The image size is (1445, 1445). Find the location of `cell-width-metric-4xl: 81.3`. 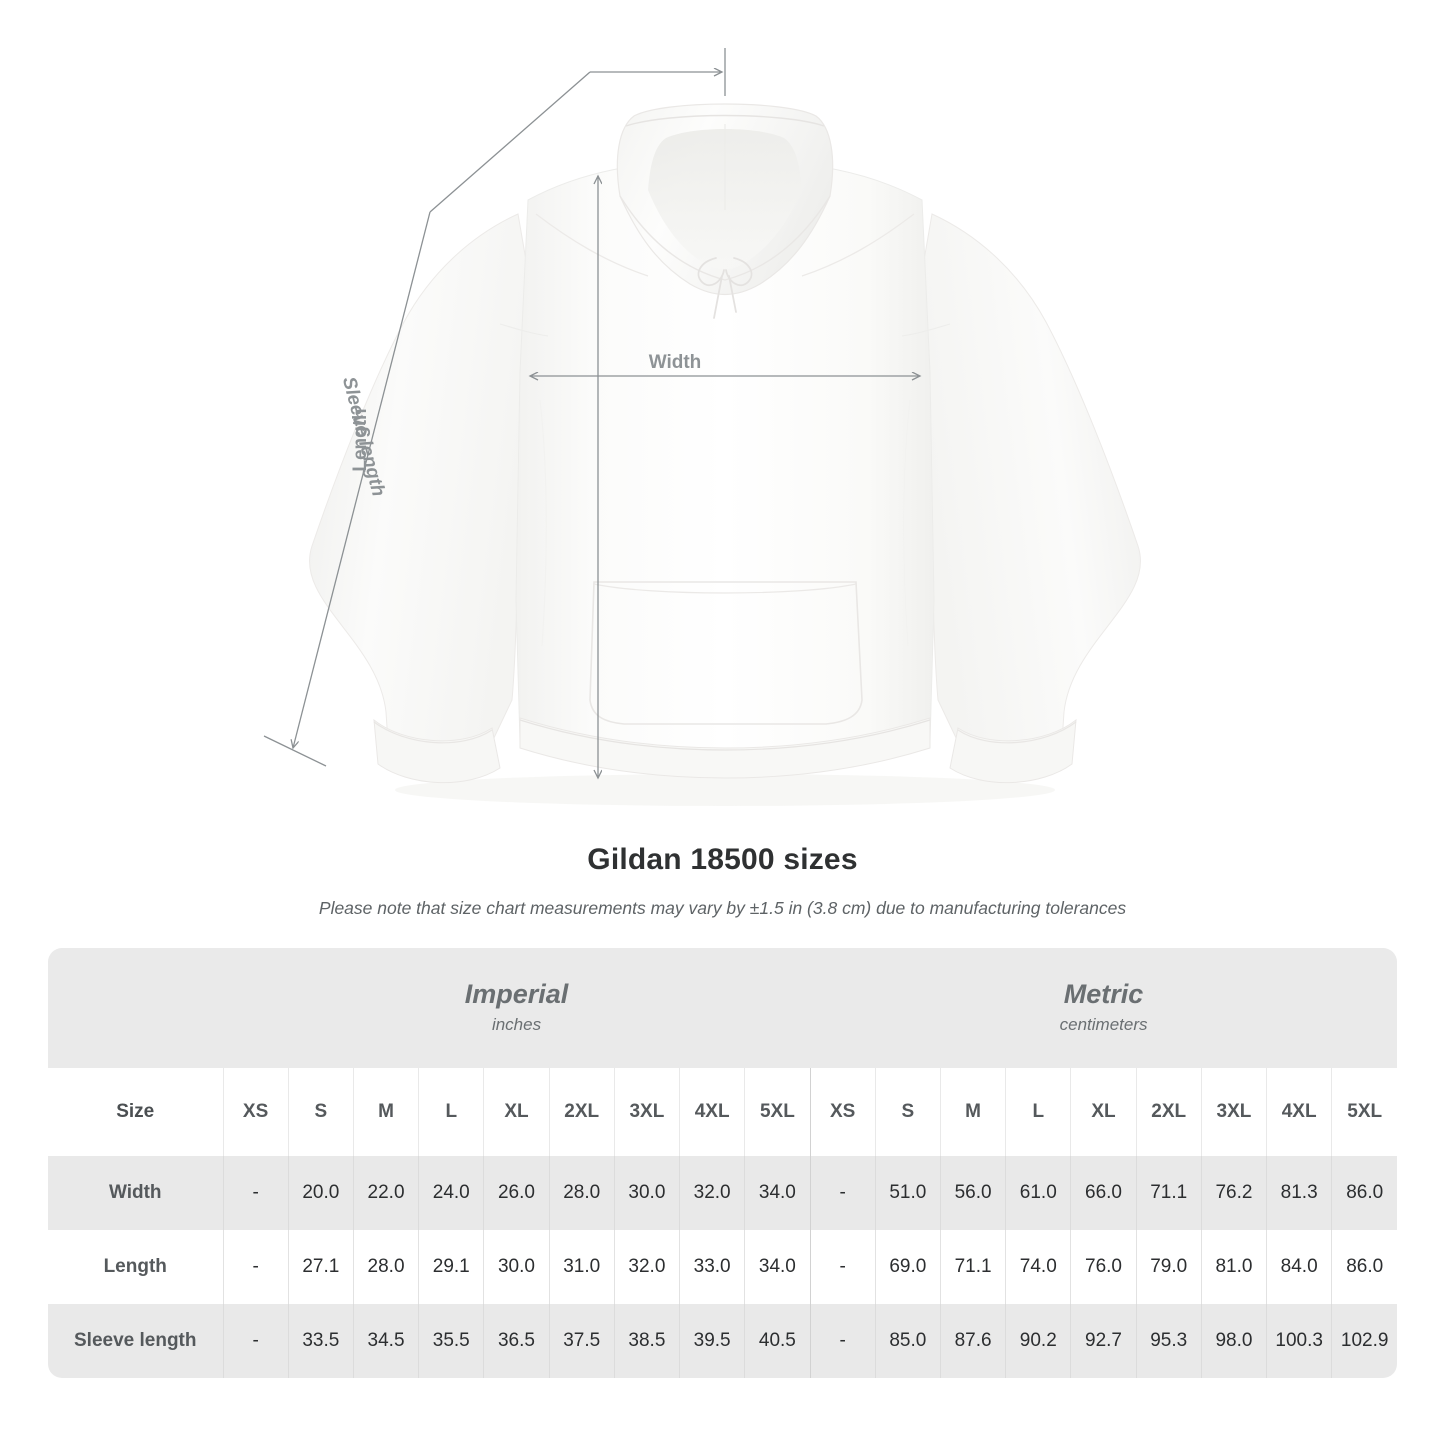

cell-width-metric-4xl: 81.3 is located at coordinates (1299, 1193).